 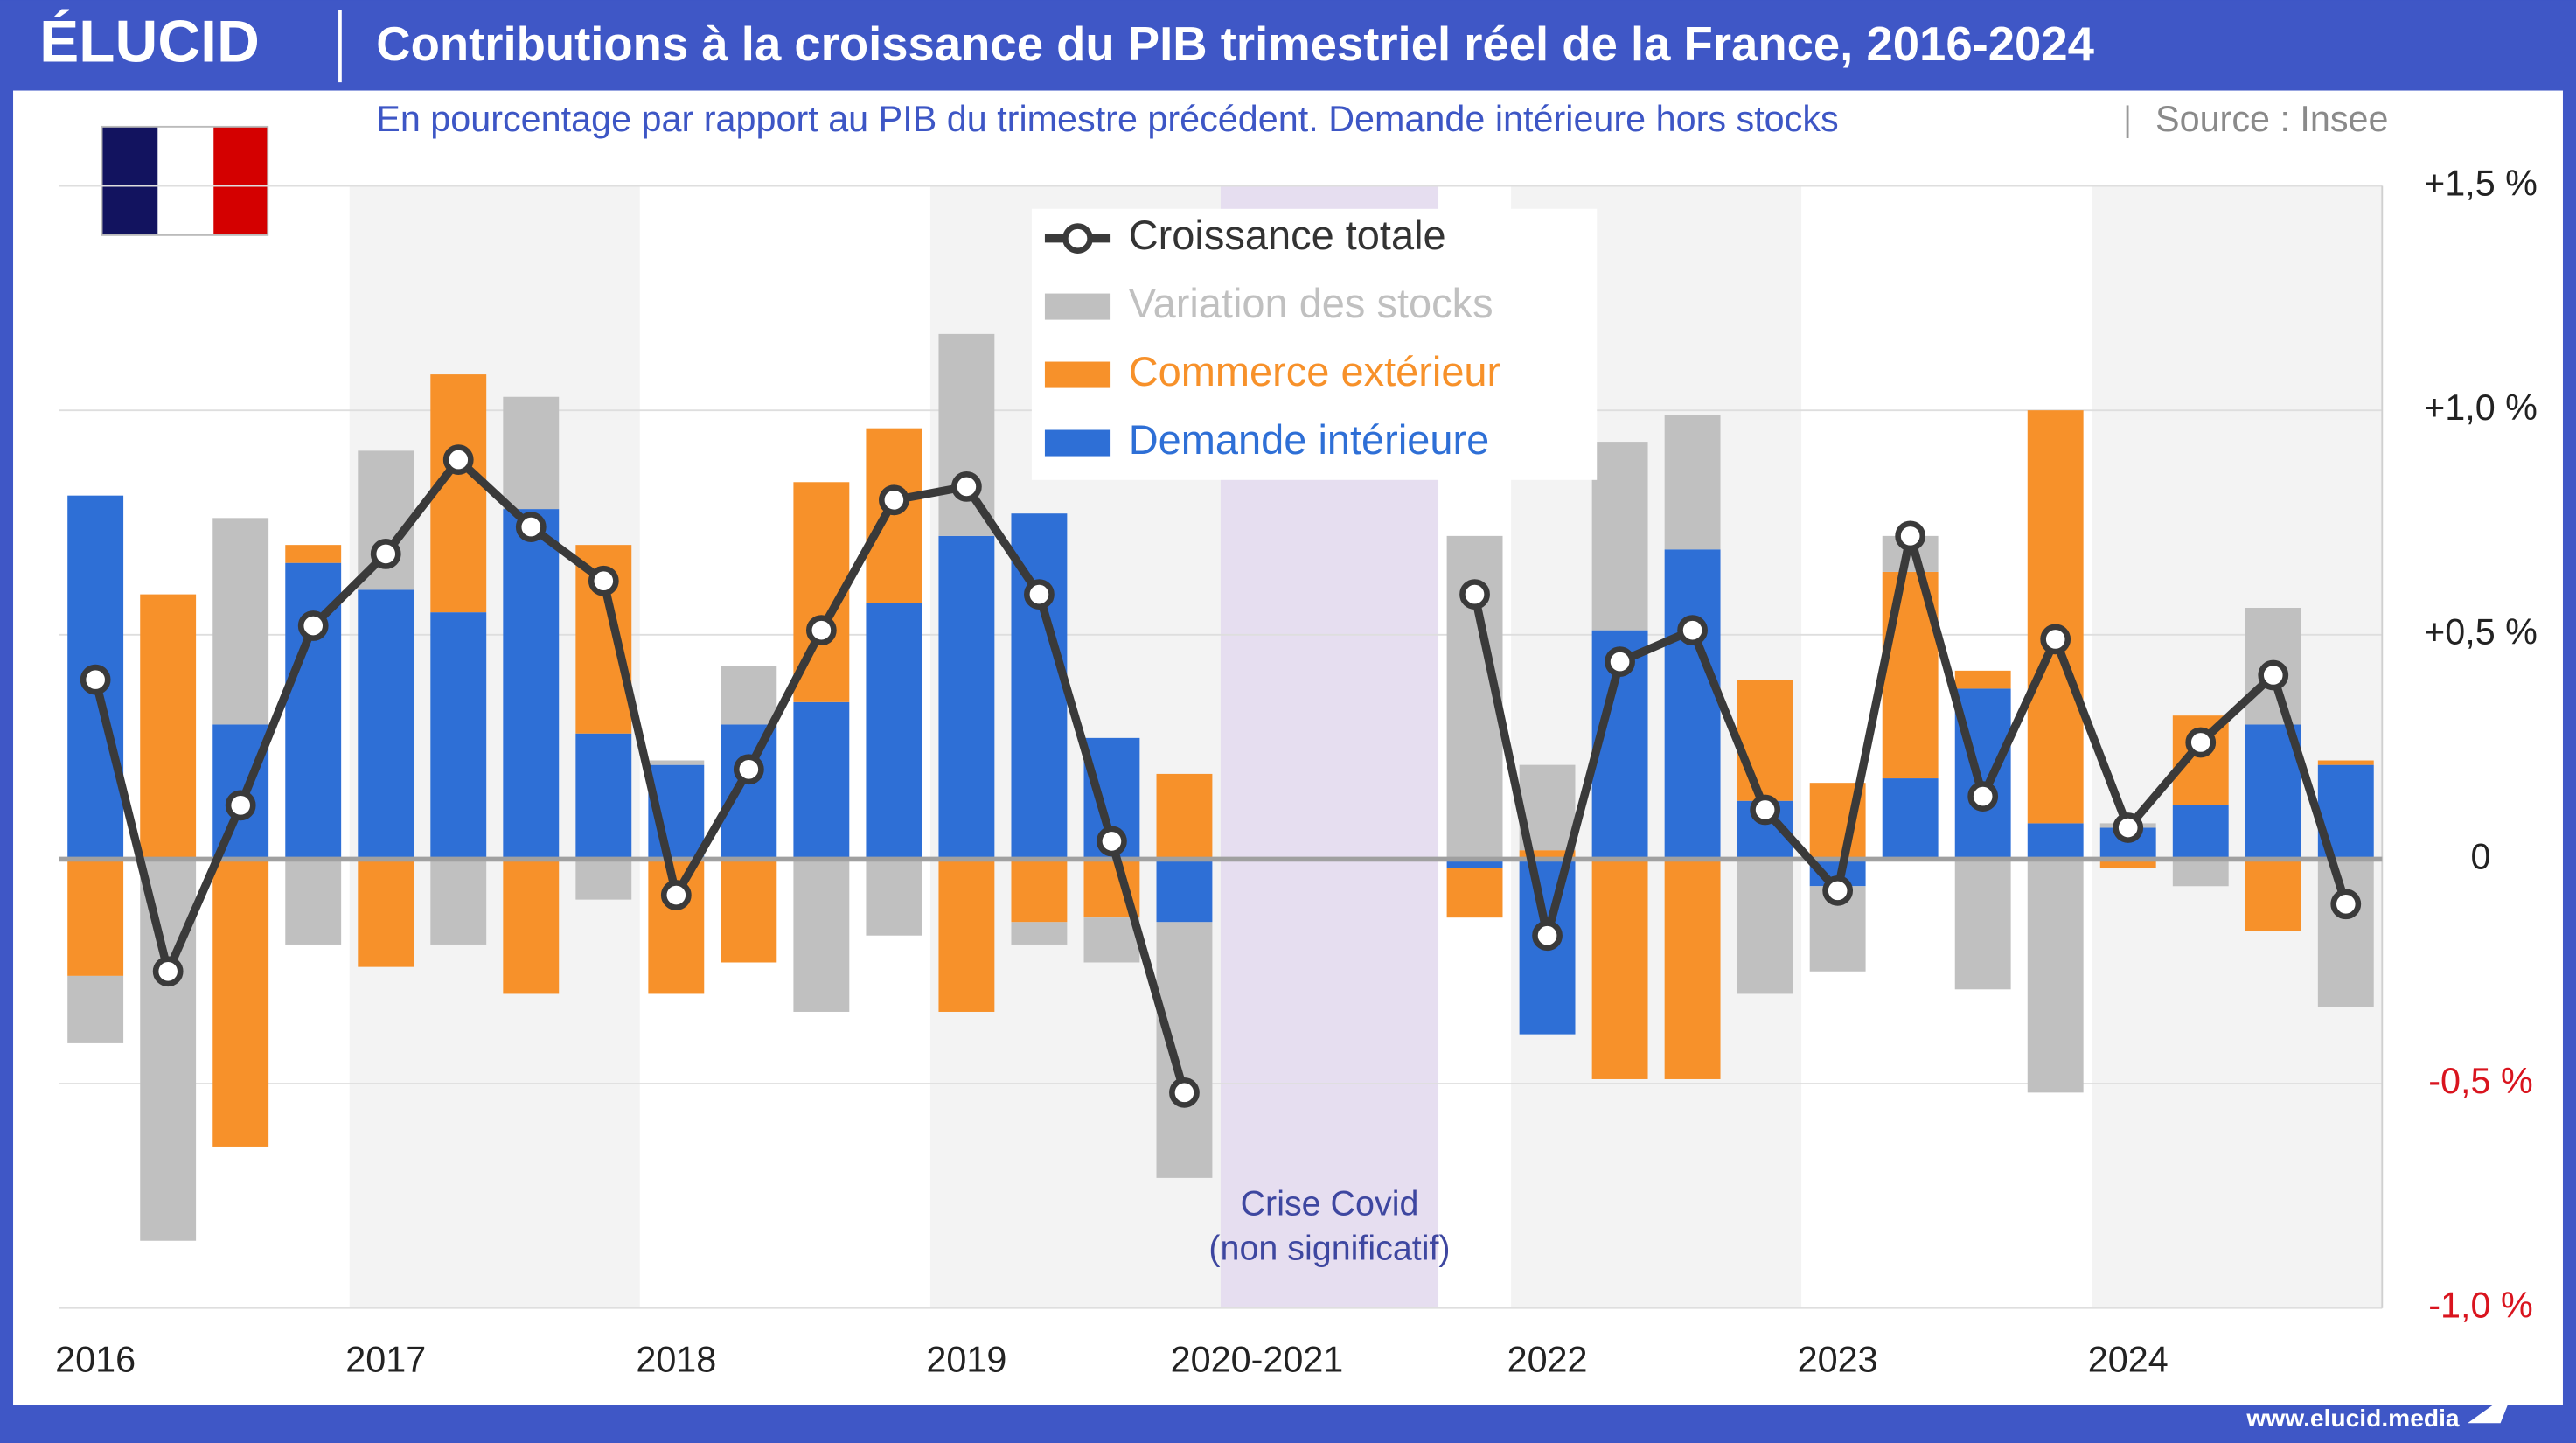 I want to click on flag-white, so click(x=185, y=180).